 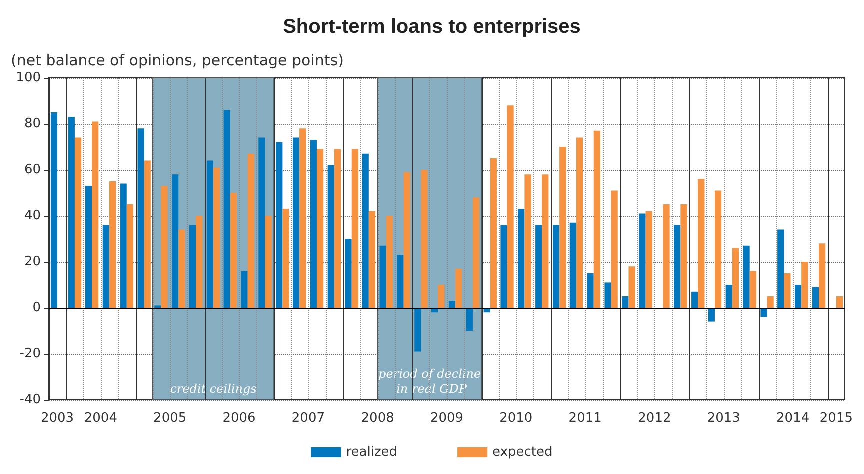 What do you see at coordinates (32, 124) in the screenshot?
I see `y-tick-label: 80` at bounding box center [32, 124].